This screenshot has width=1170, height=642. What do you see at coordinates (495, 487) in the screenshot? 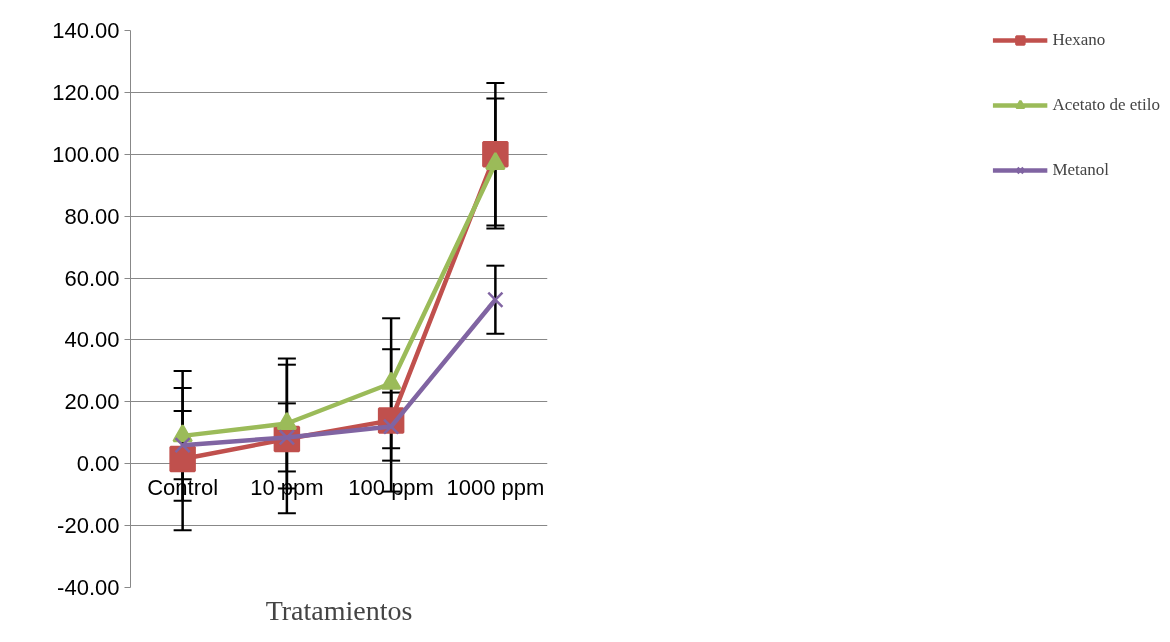
I see `x-tick-label: 1000 ppm` at bounding box center [495, 487].